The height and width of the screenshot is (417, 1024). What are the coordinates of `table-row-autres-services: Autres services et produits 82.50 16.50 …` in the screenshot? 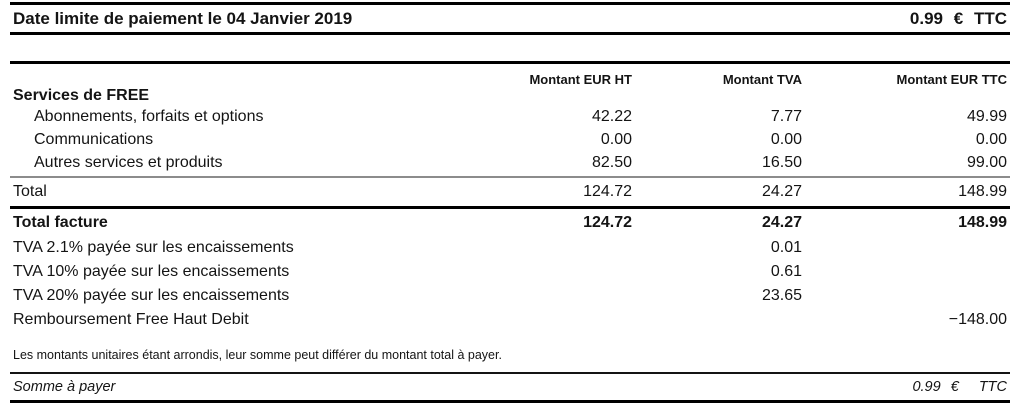 It's located at (512, 162).